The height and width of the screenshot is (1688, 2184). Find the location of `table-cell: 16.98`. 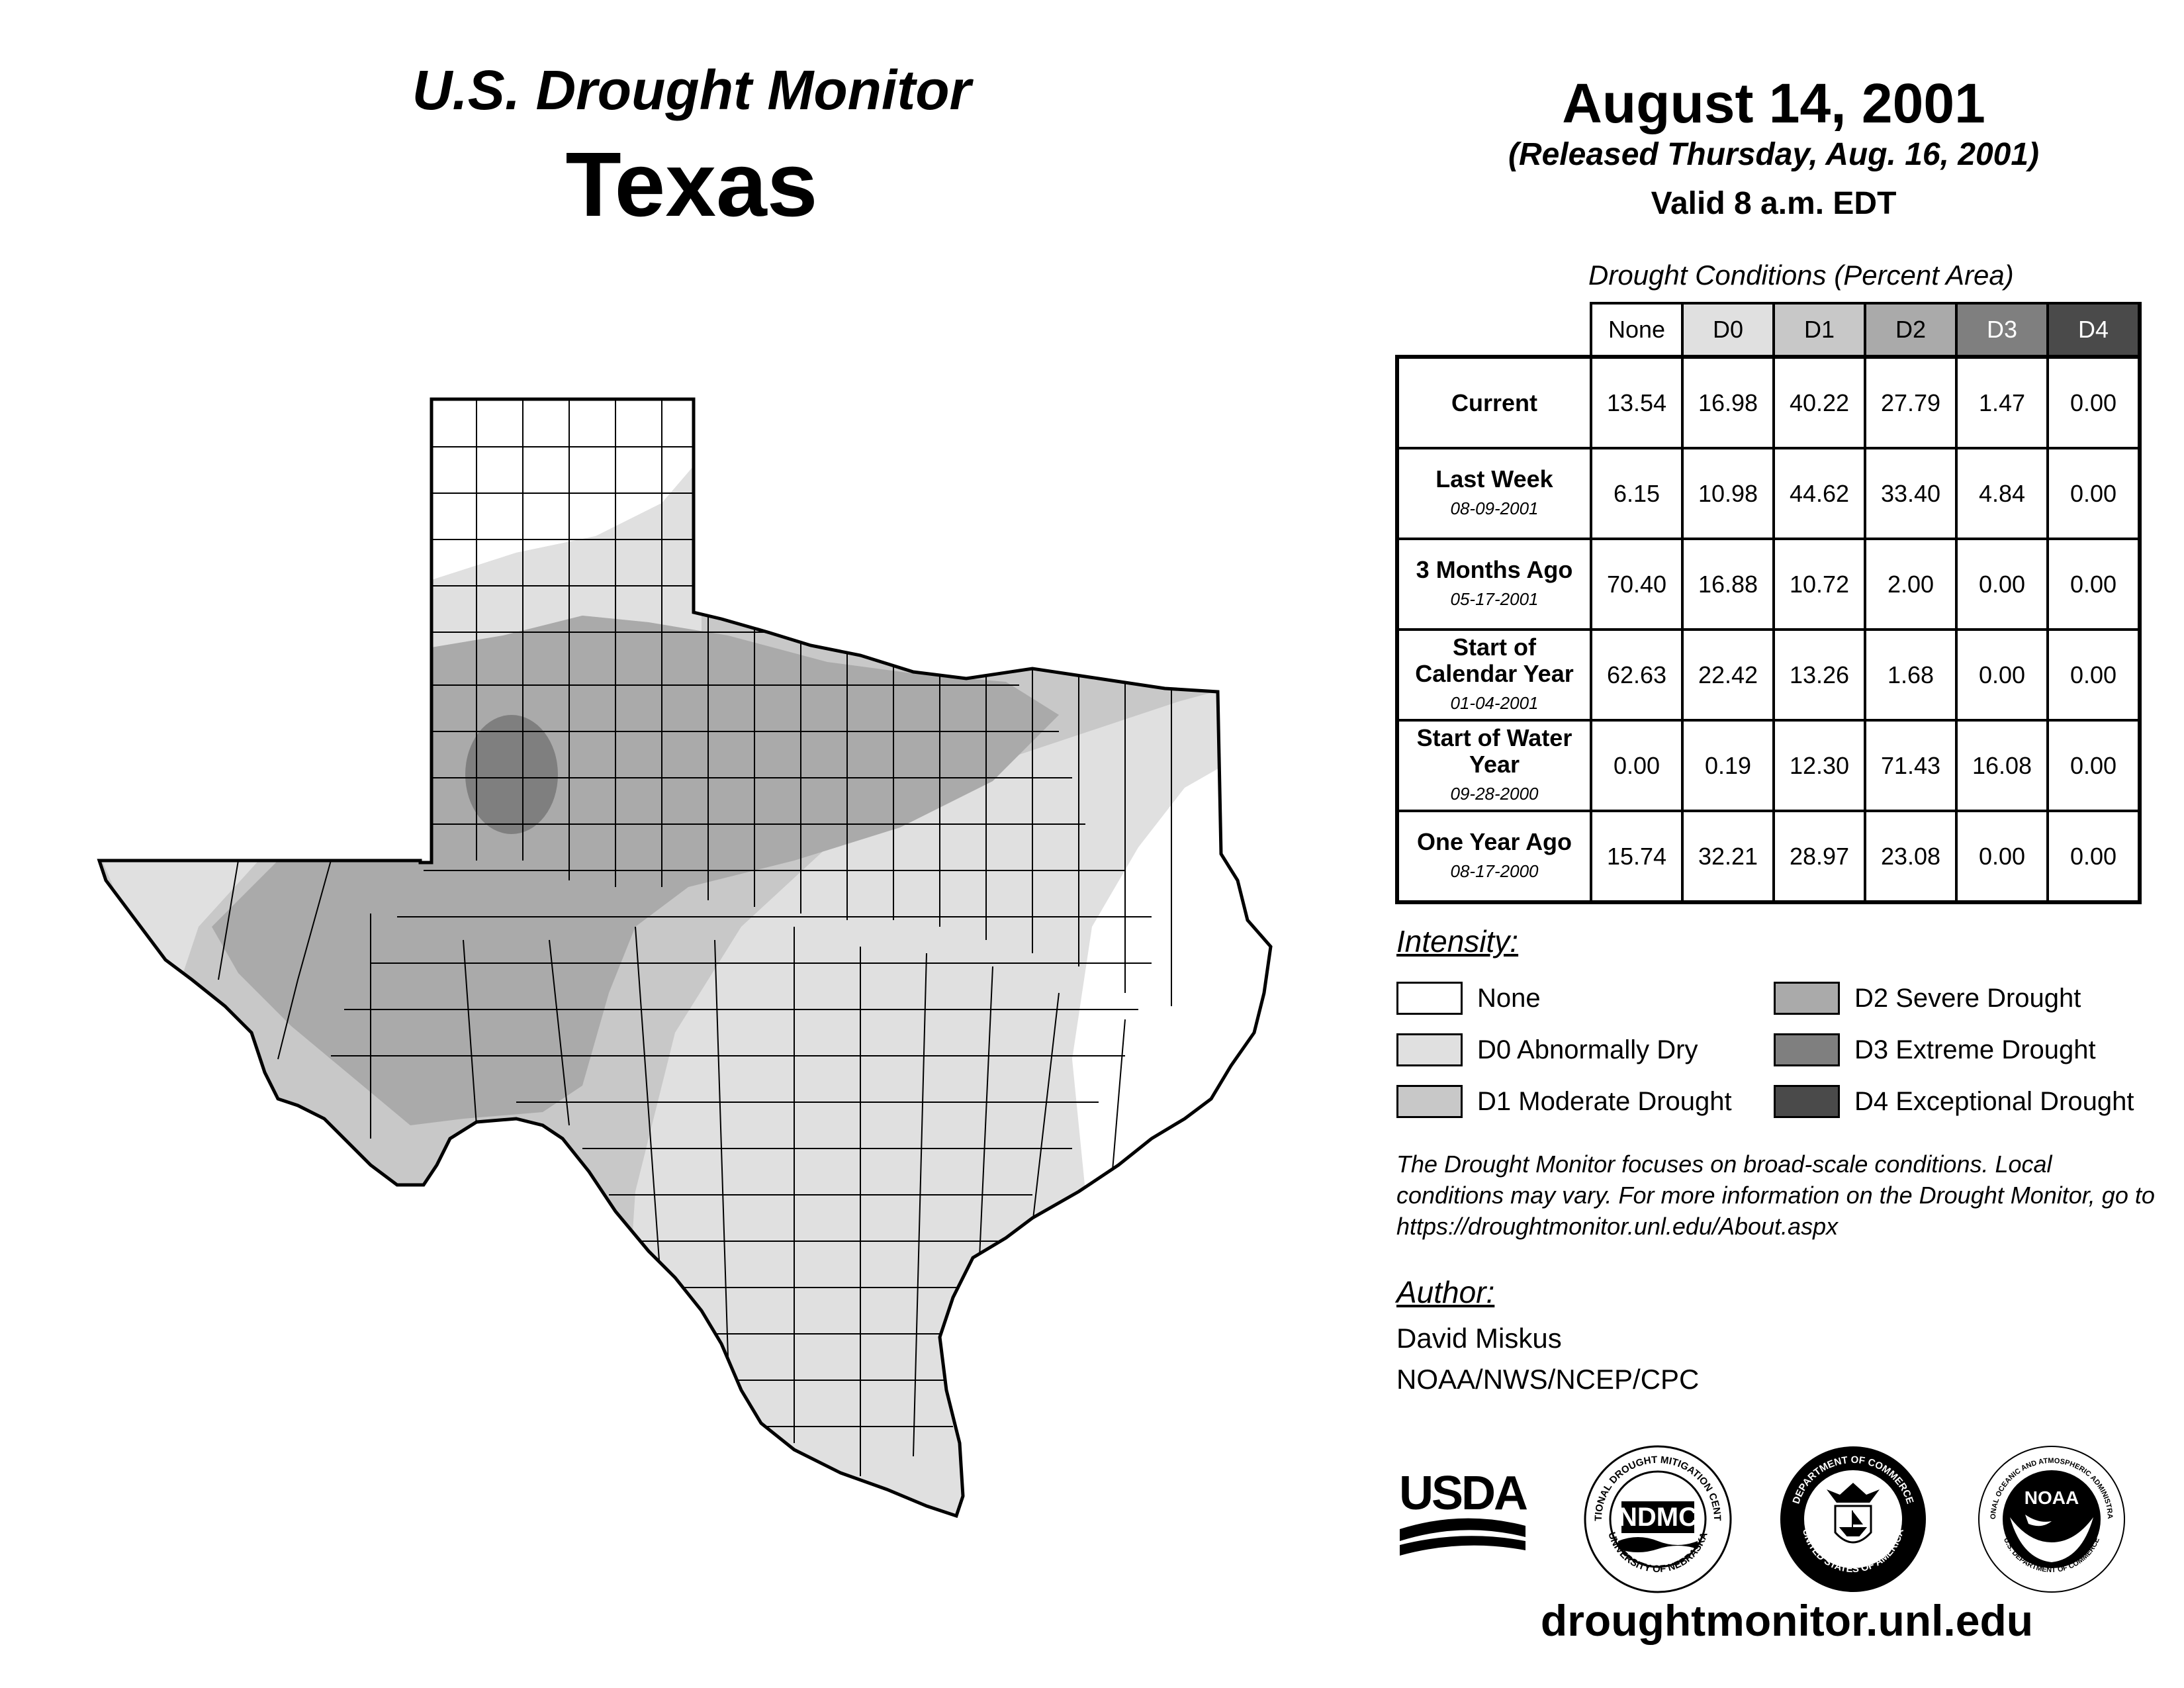

table-cell: 16.98 is located at coordinates (1728, 402).